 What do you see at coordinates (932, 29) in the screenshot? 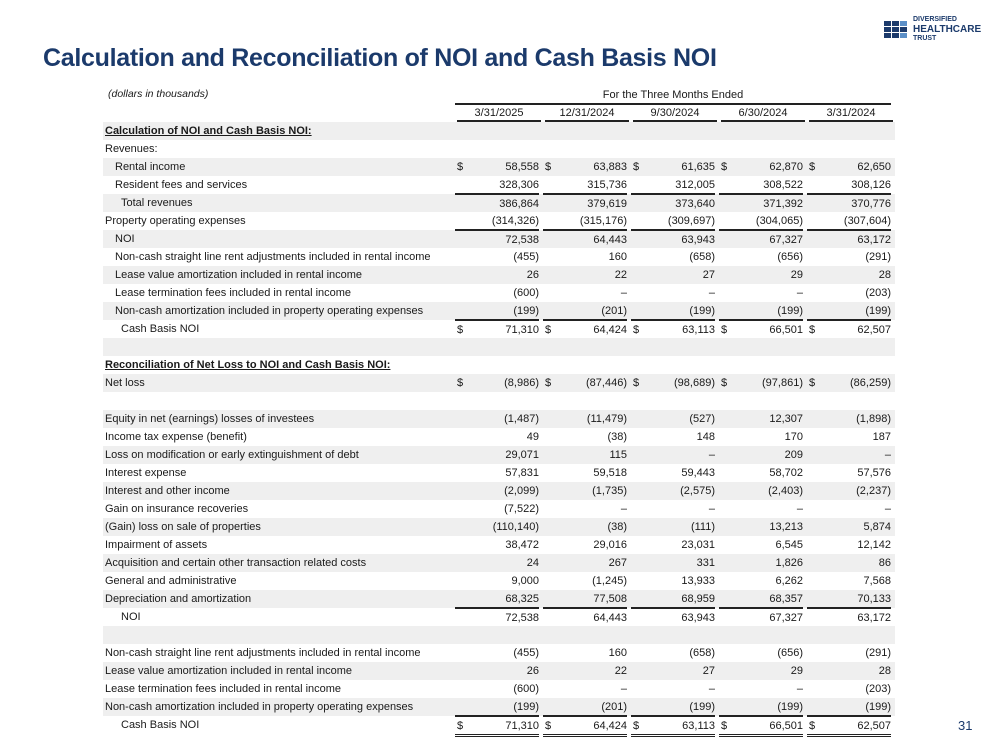
I see `company-logo: DIVERSIFIED HEALTHCARE TRUST` at bounding box center [932, 29].